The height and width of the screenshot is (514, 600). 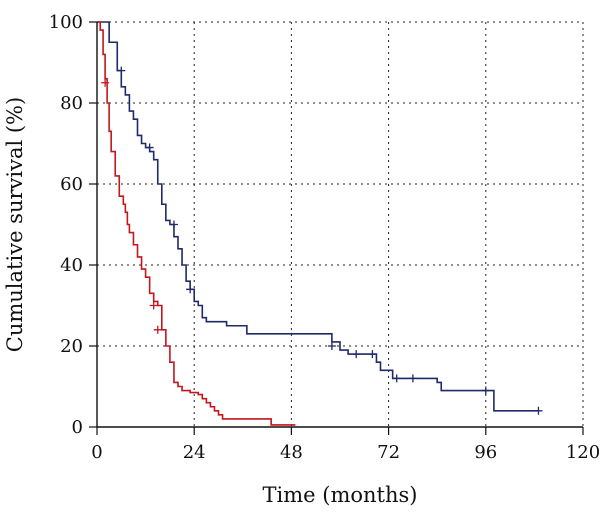 I want to click on y-tick-label: 100, so click(x=66, y=22).